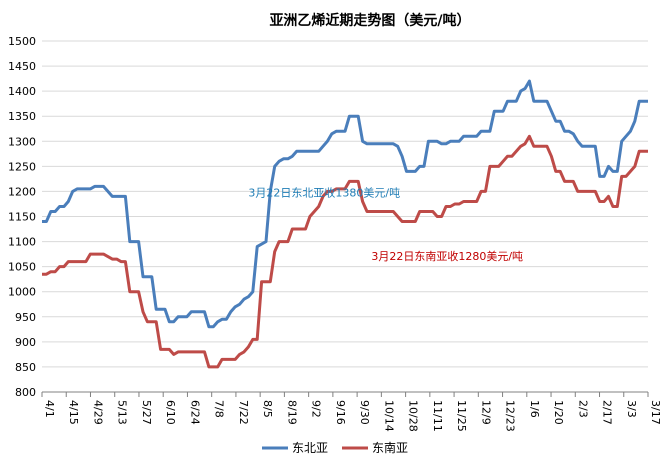 Image resolution: width=660 pixels, height=469 pixels. I want to click on y-tick-label: 800, so click(25, 392).